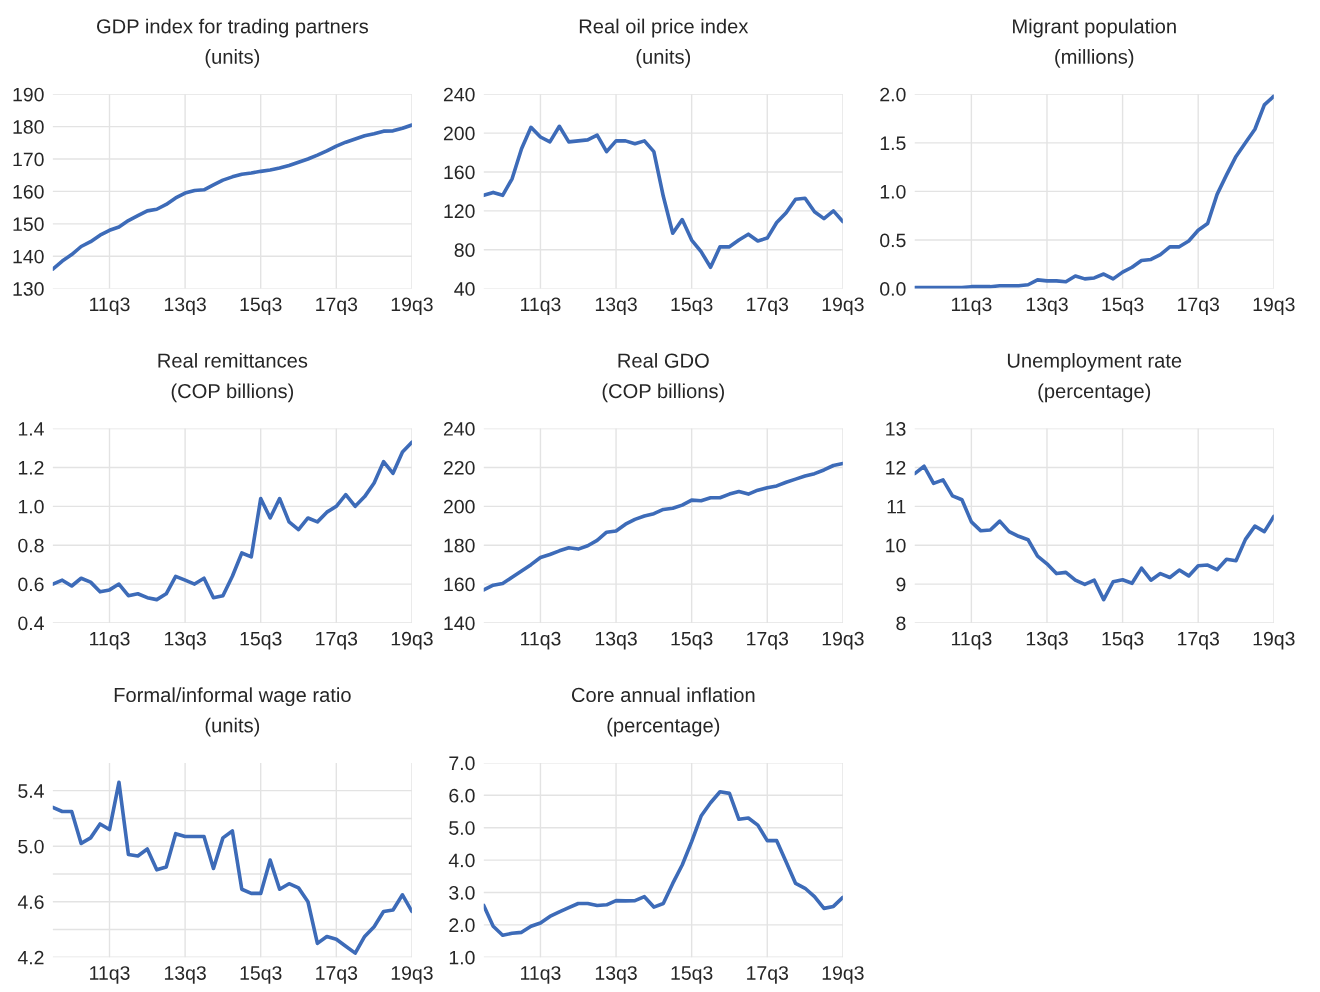  Describe the element at coordinates (462, 763) in the screenshot. I see `y-tick-label: 7.0` at that location.